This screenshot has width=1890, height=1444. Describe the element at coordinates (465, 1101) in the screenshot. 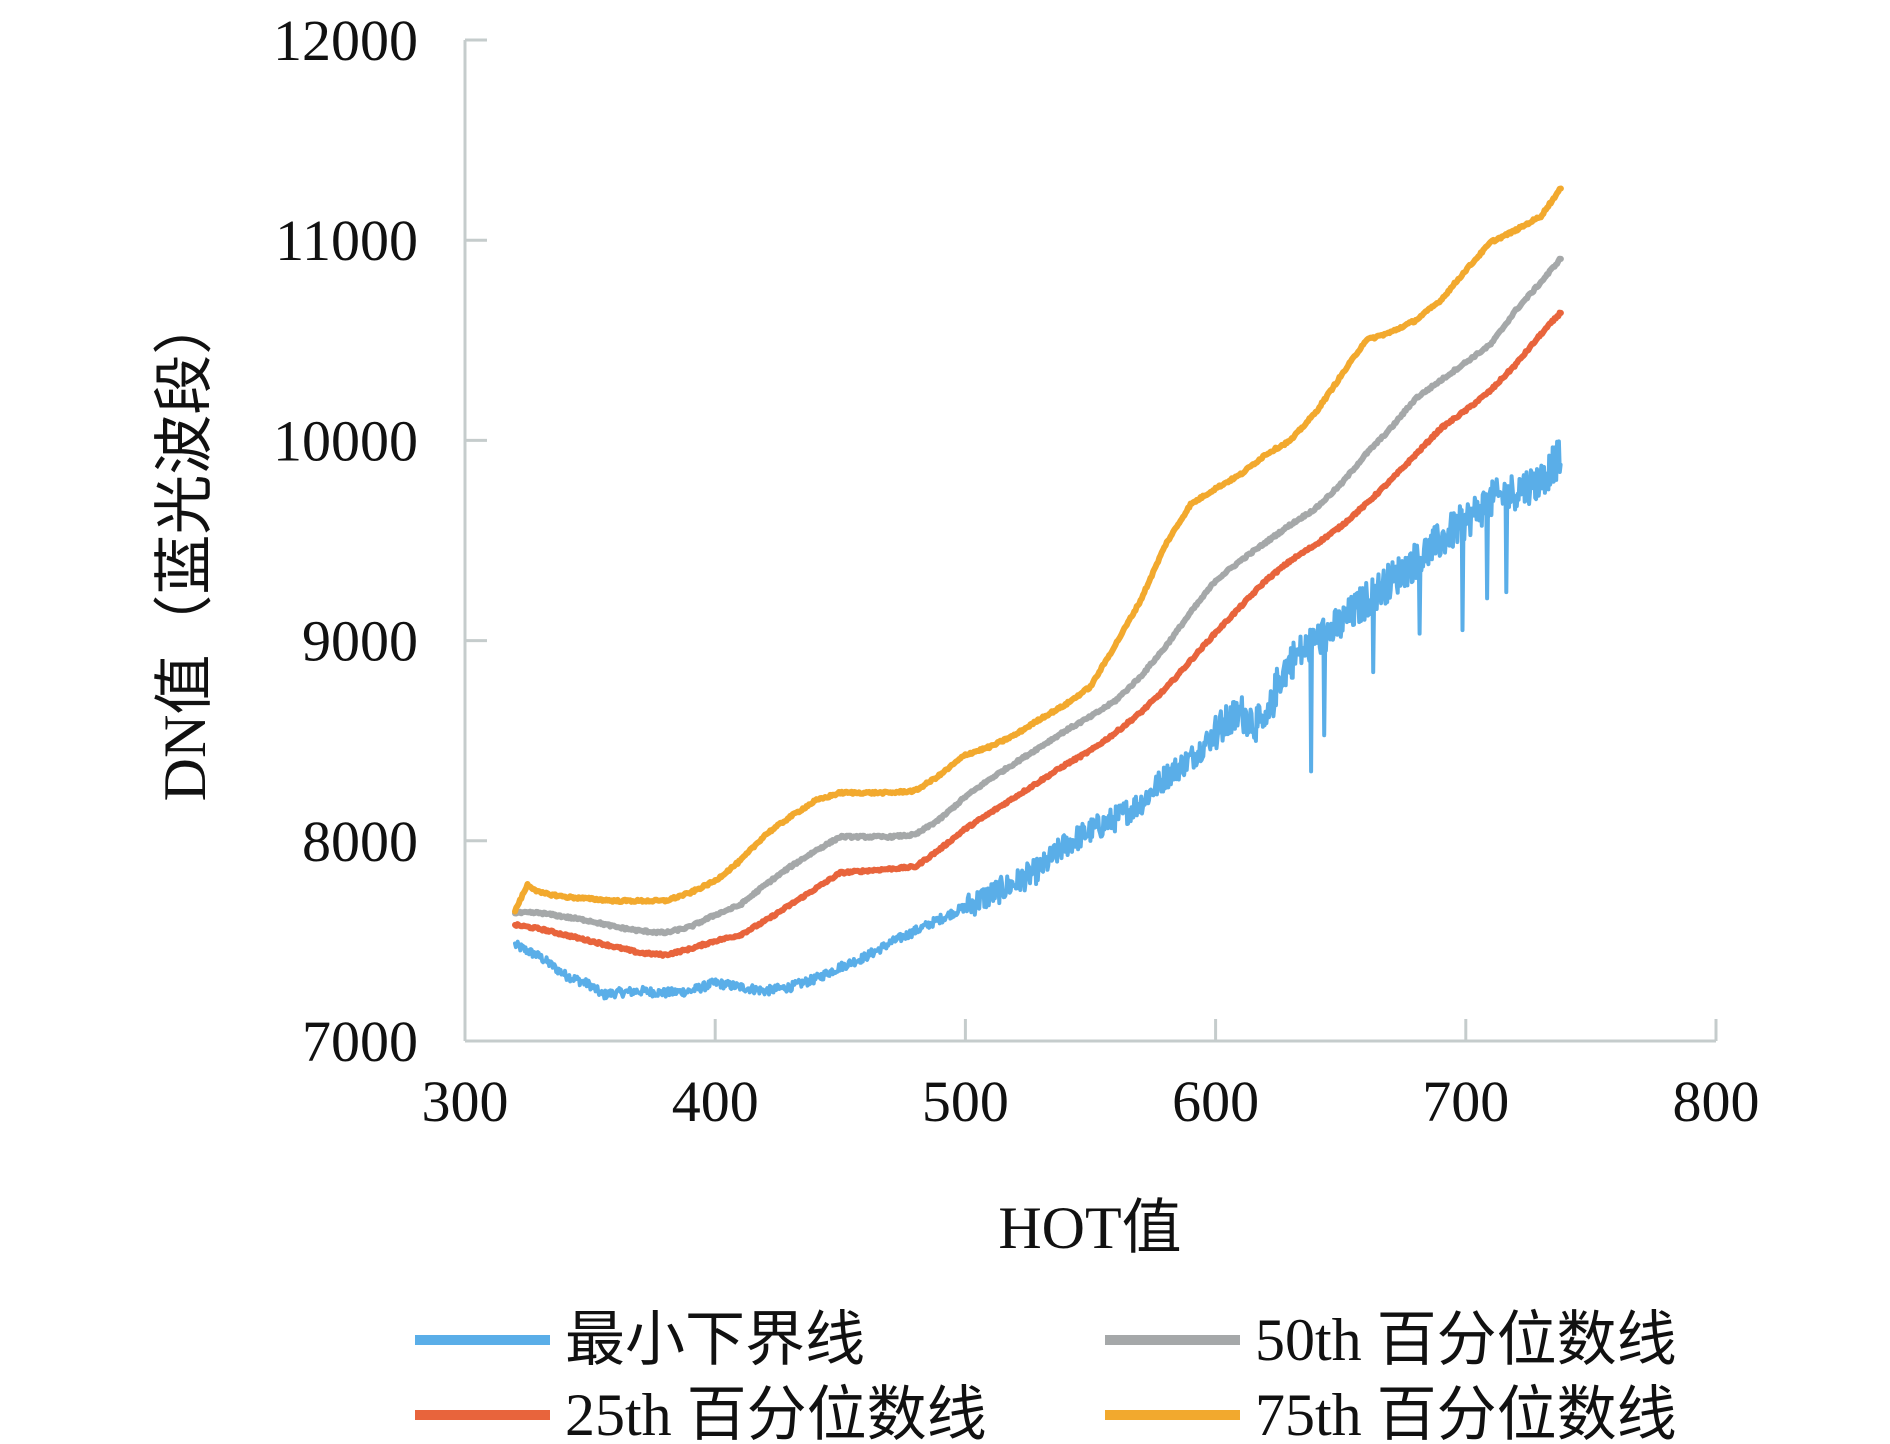

I see `x-tick-label: 300` at that location.